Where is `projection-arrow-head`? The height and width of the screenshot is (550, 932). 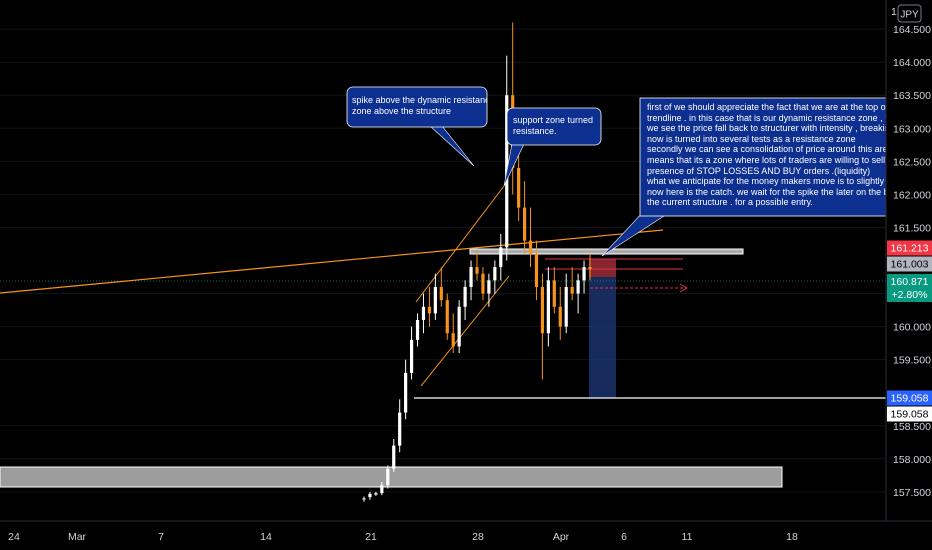 projection-arrow-head is located at coordinates (684, 288).